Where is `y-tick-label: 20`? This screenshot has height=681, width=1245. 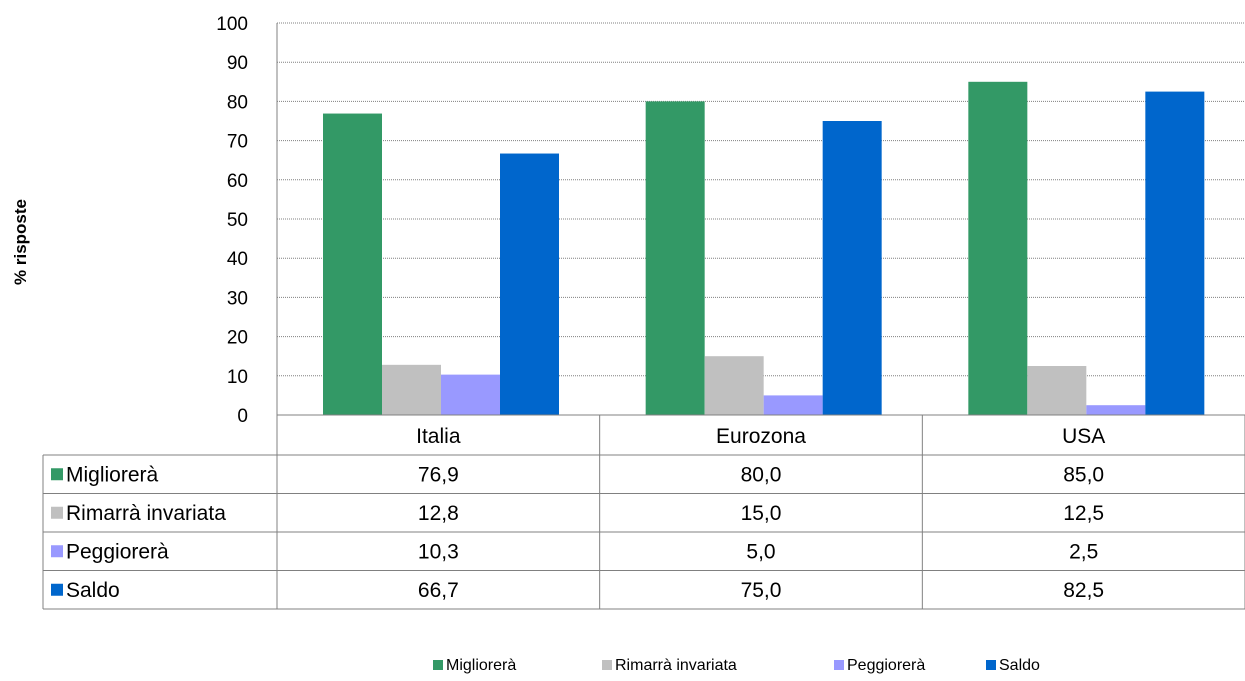 y-tick-label: 20 is located at coordinates (237, 338).